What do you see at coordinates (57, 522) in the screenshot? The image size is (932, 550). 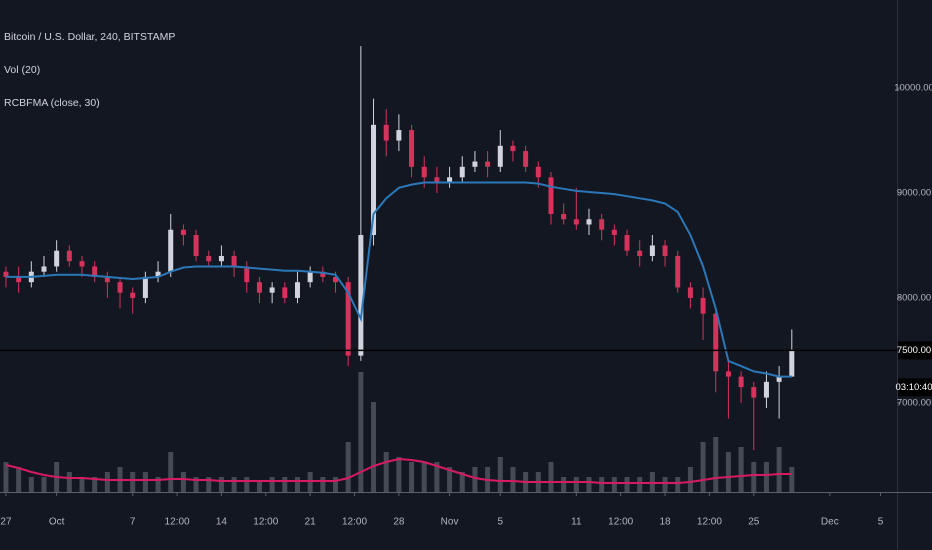 I see `x-tick-label: Oct` at bounding box center [57, 522].